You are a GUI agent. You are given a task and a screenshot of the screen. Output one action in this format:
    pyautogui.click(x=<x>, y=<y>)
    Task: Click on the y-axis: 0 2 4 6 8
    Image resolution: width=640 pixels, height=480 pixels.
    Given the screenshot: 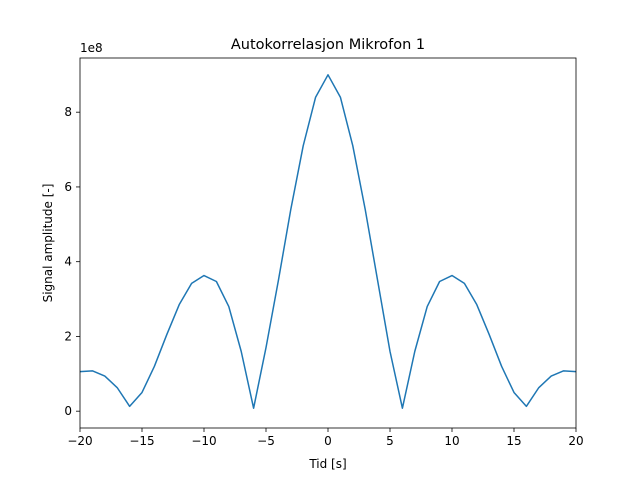 What is the action you would take?
    pyautogui.click(x=72, y=261)
    